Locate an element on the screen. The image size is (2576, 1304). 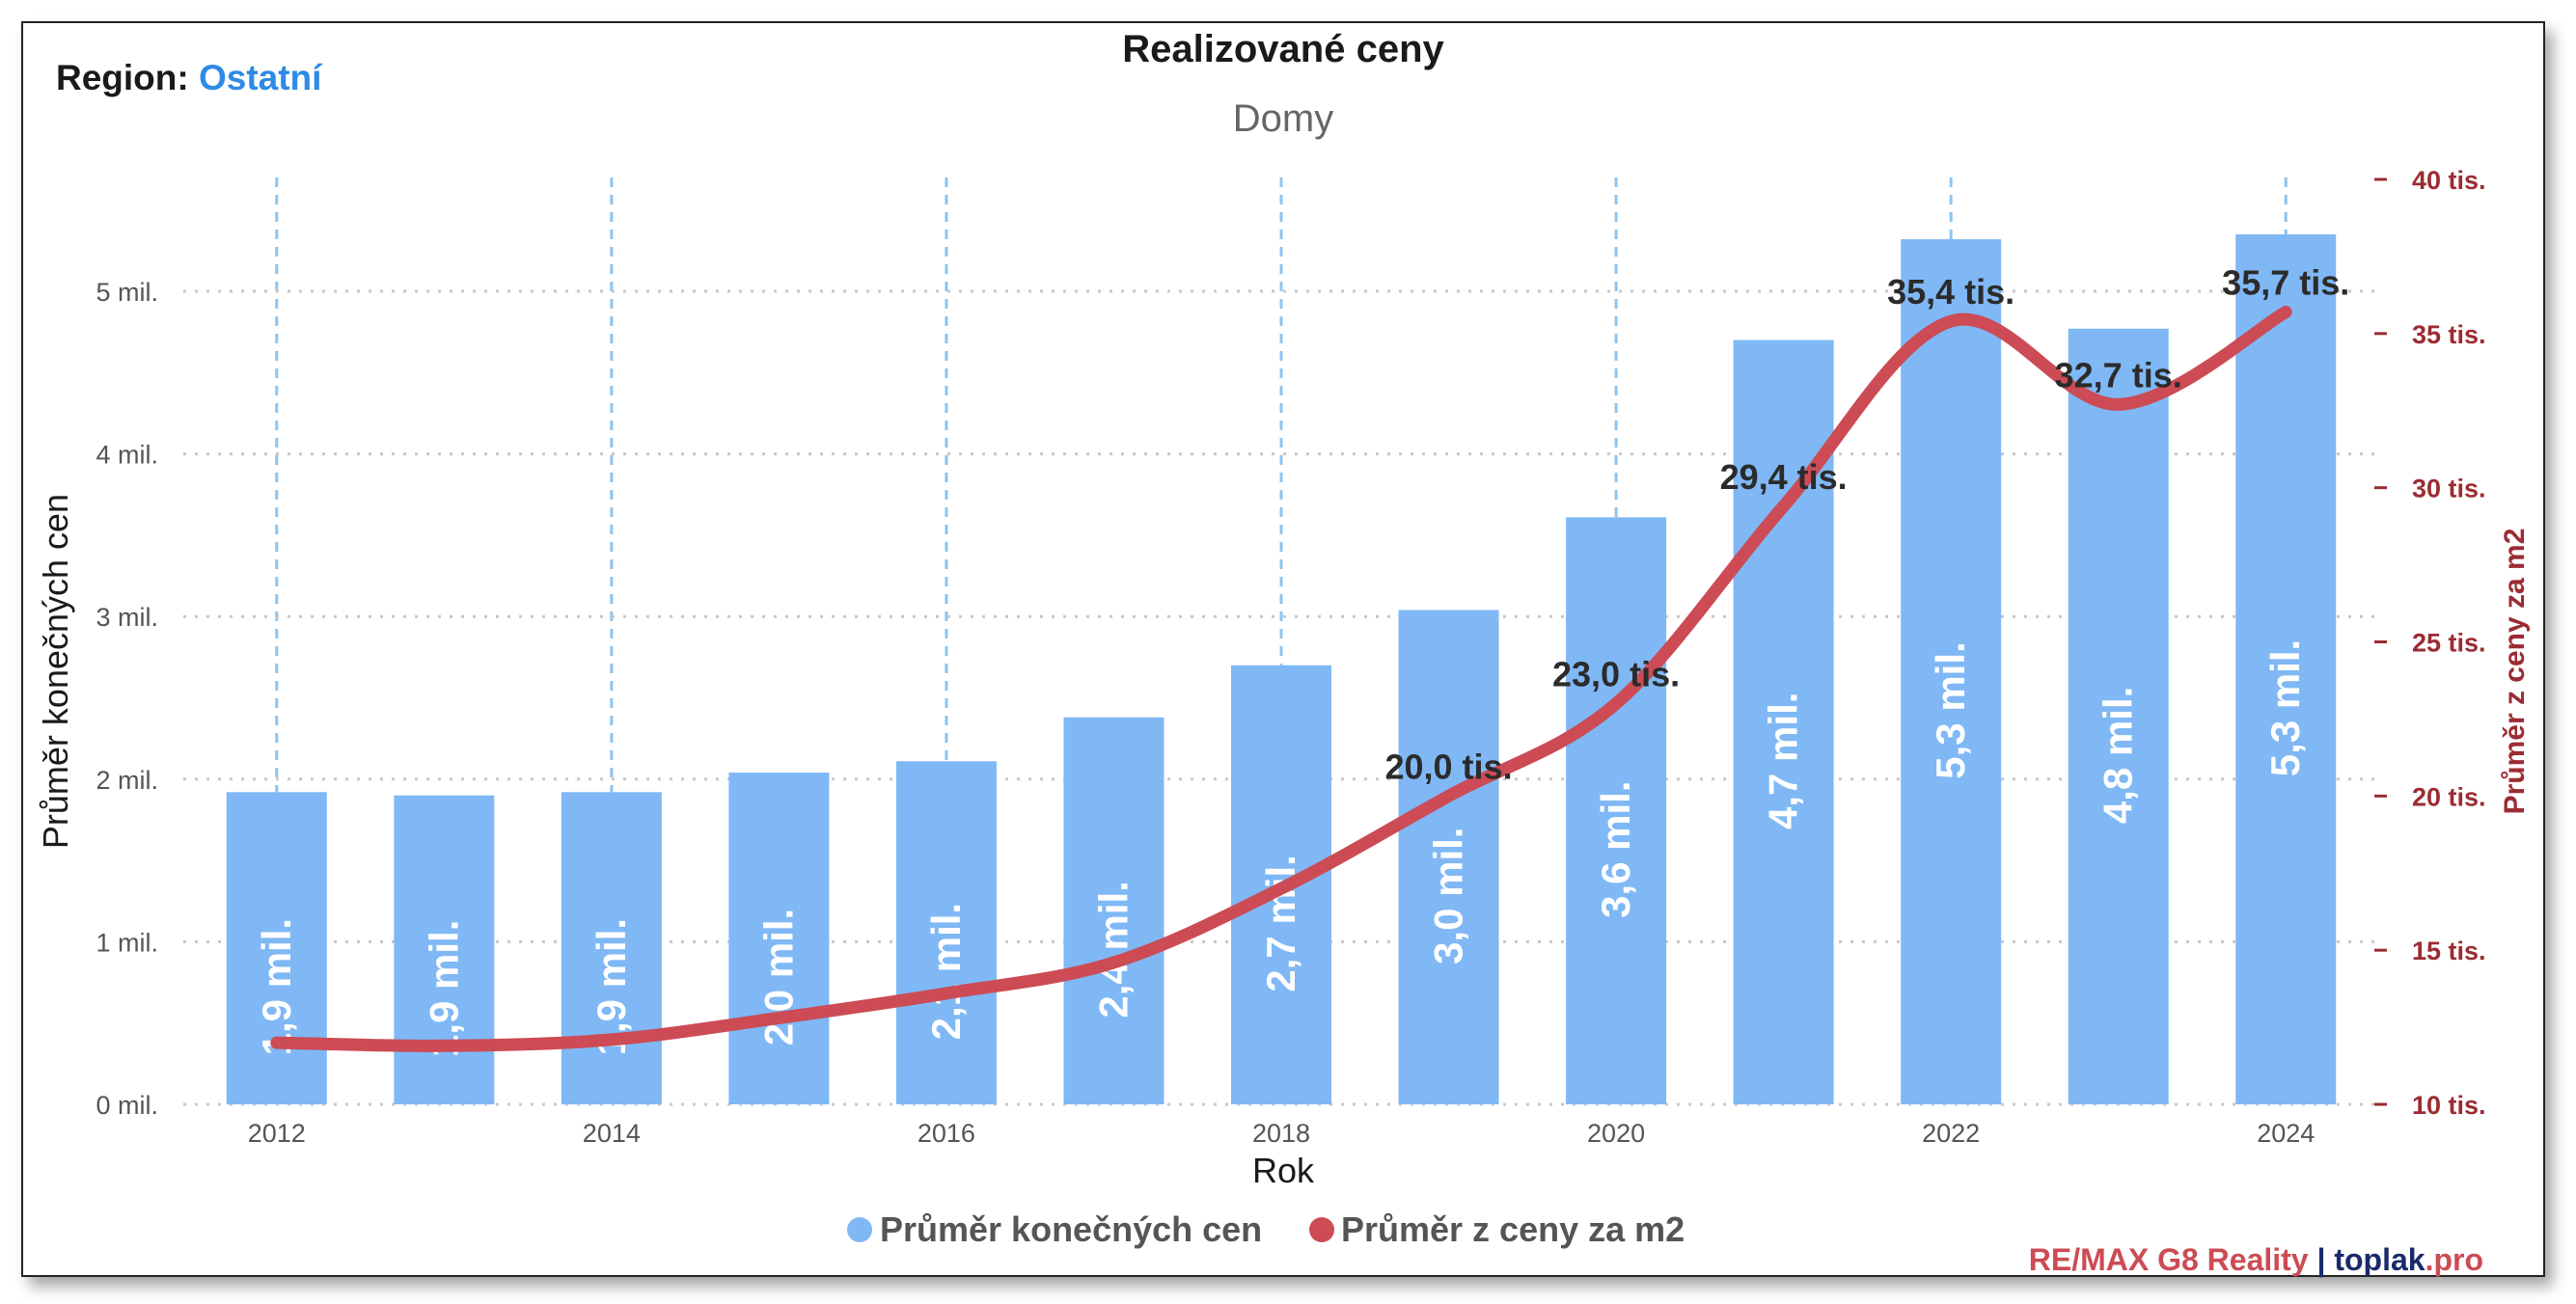
y-axis-title: Průměr konečných cen is located at coordinates (56, 672).